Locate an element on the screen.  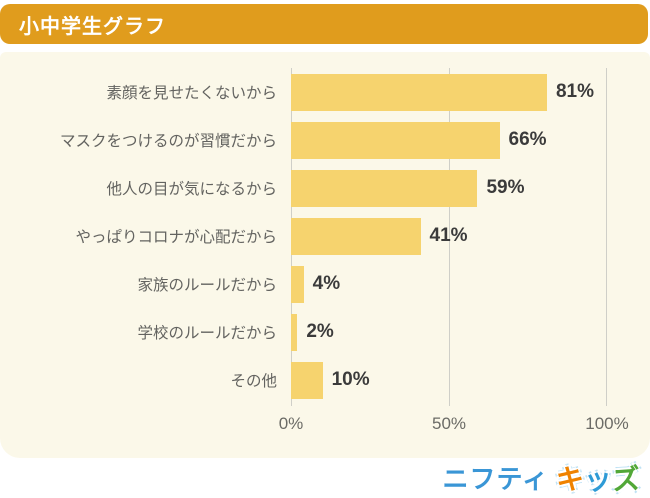
value-label: 10% is located at coordinates (350, 379).